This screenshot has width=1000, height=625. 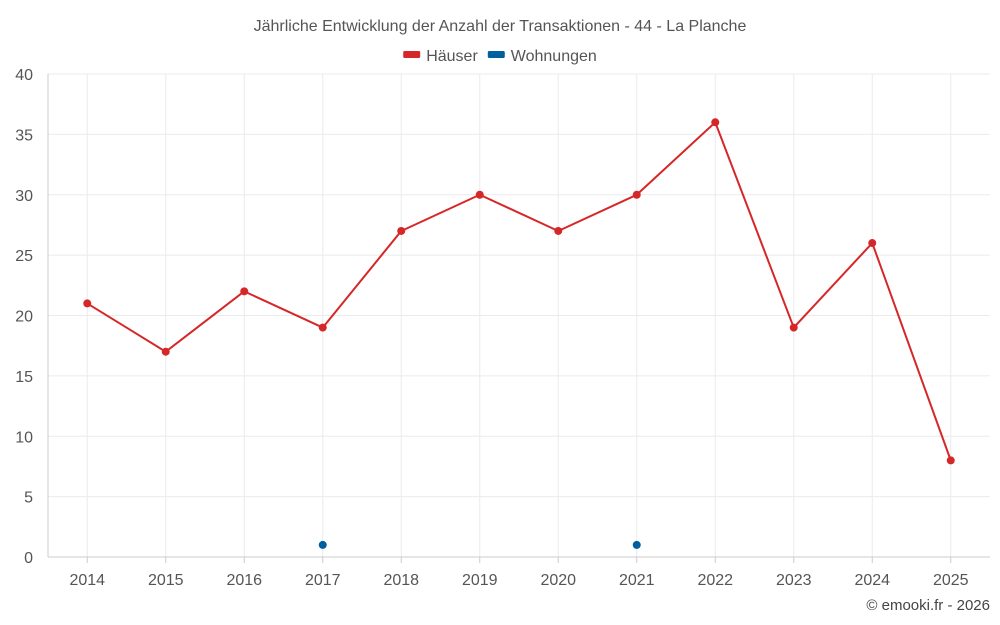 I want to click on x-tick-label: 2018, so click(x=401, y=580).